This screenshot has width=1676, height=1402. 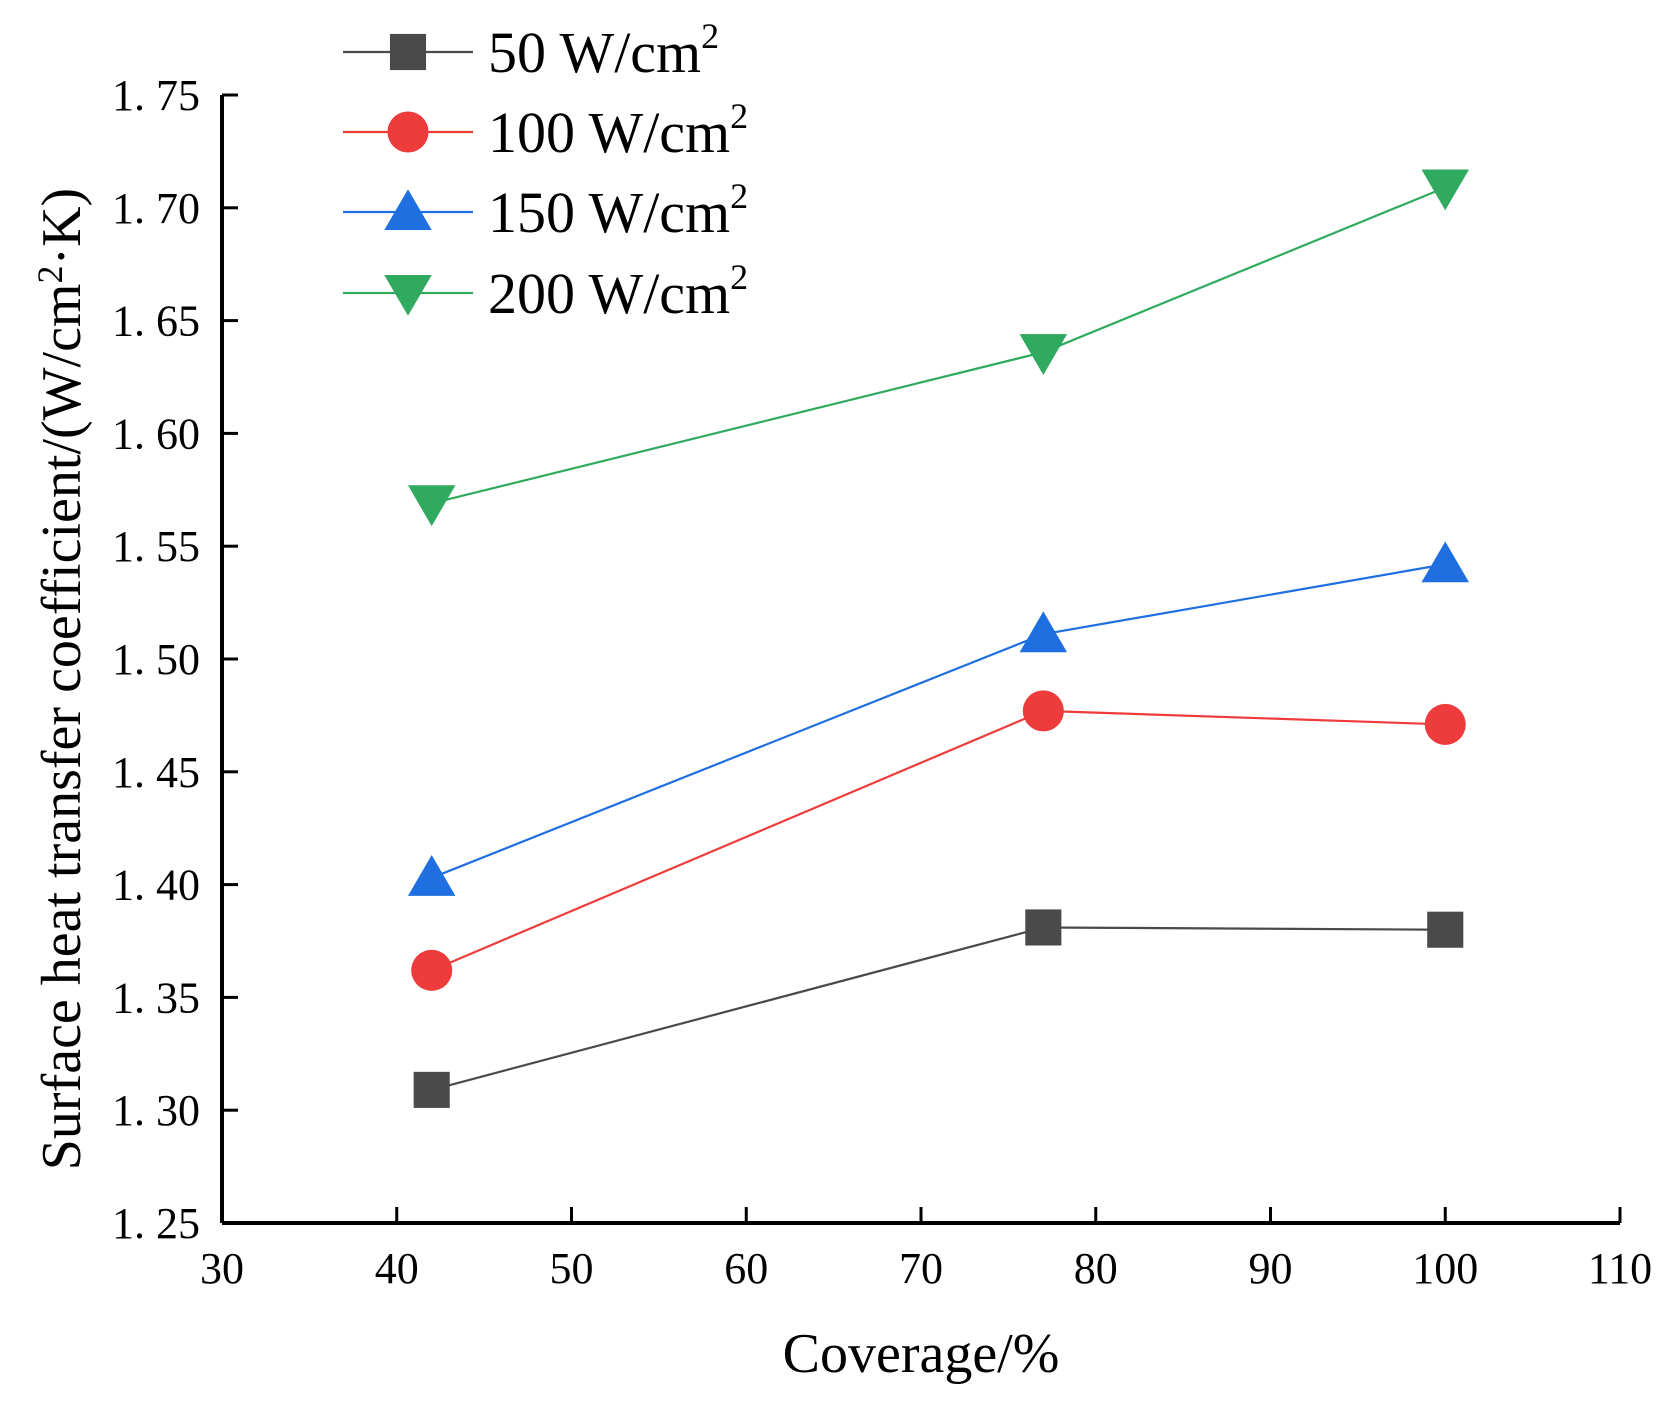 What do you see at coordinates (156, 1223) in the screenshot?
I see `y-tick-label: 1. 25` at bounding box center [156, 1223].